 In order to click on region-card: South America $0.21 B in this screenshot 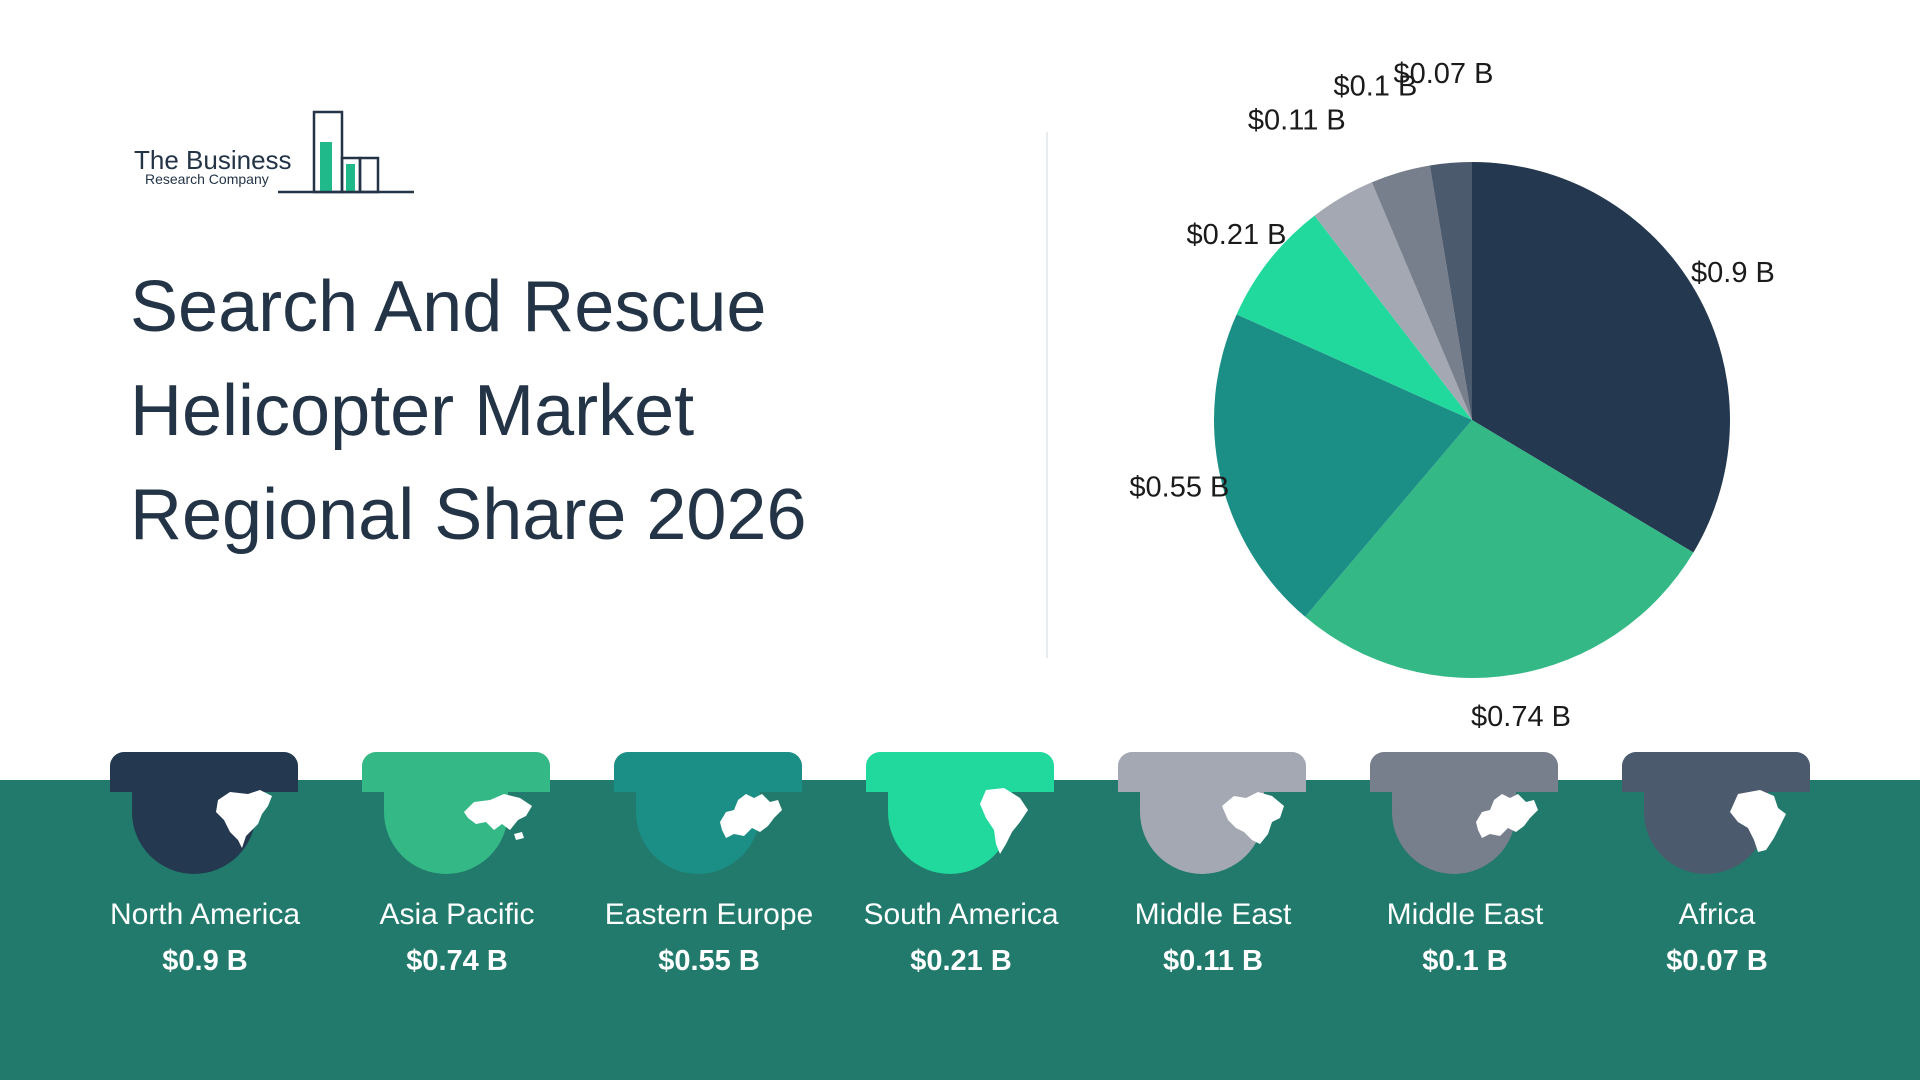, I will do `click(961, 877)`.